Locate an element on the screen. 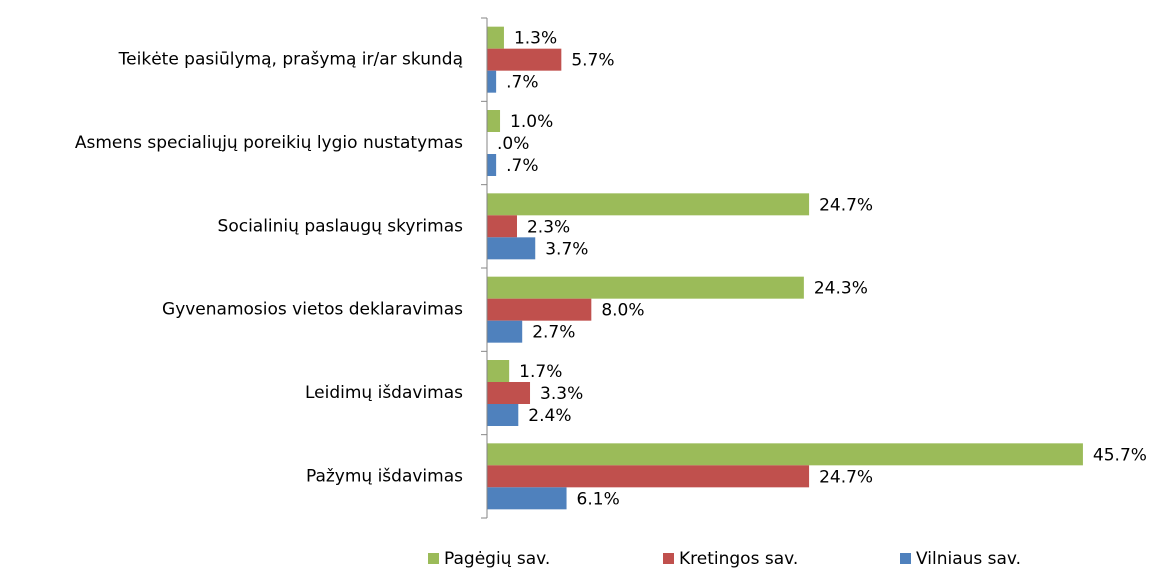 The image size is (1162, 570). legend-label: Pagėgių sav. is located at coordinates (497, 559).